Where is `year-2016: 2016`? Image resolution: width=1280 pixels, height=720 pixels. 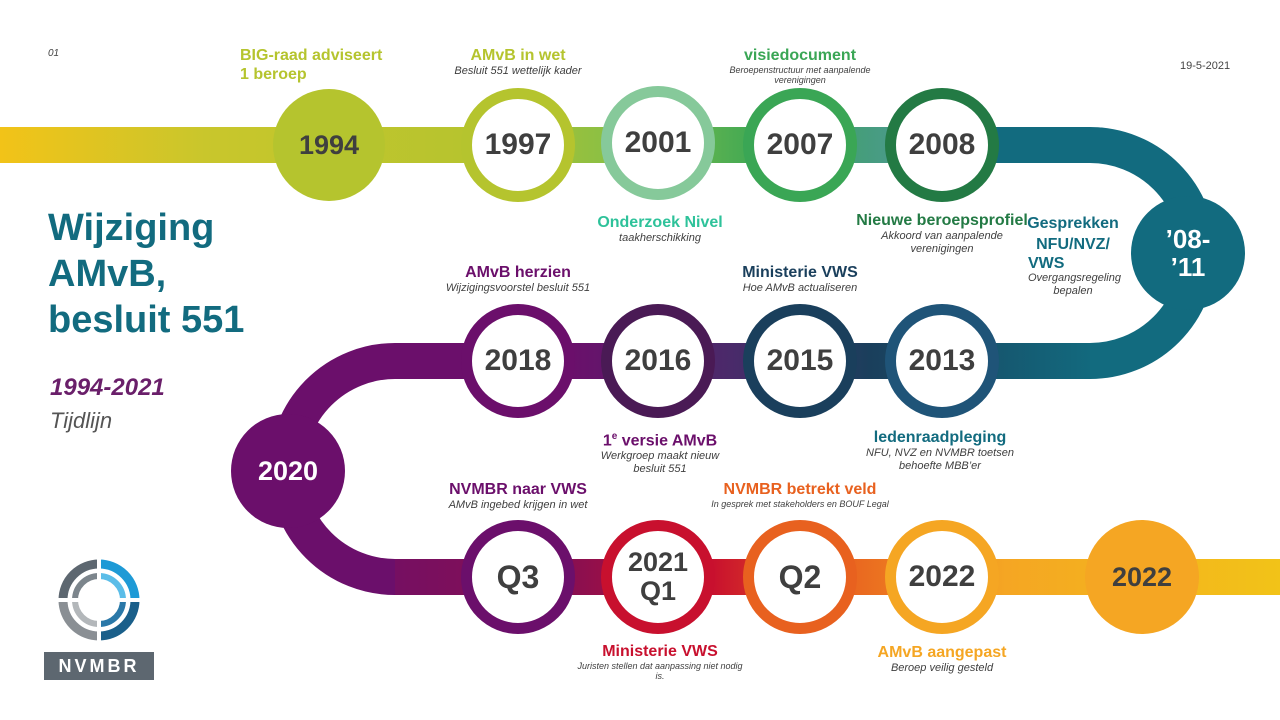 year-2016: 2016 is located at coordinates (658, 360).